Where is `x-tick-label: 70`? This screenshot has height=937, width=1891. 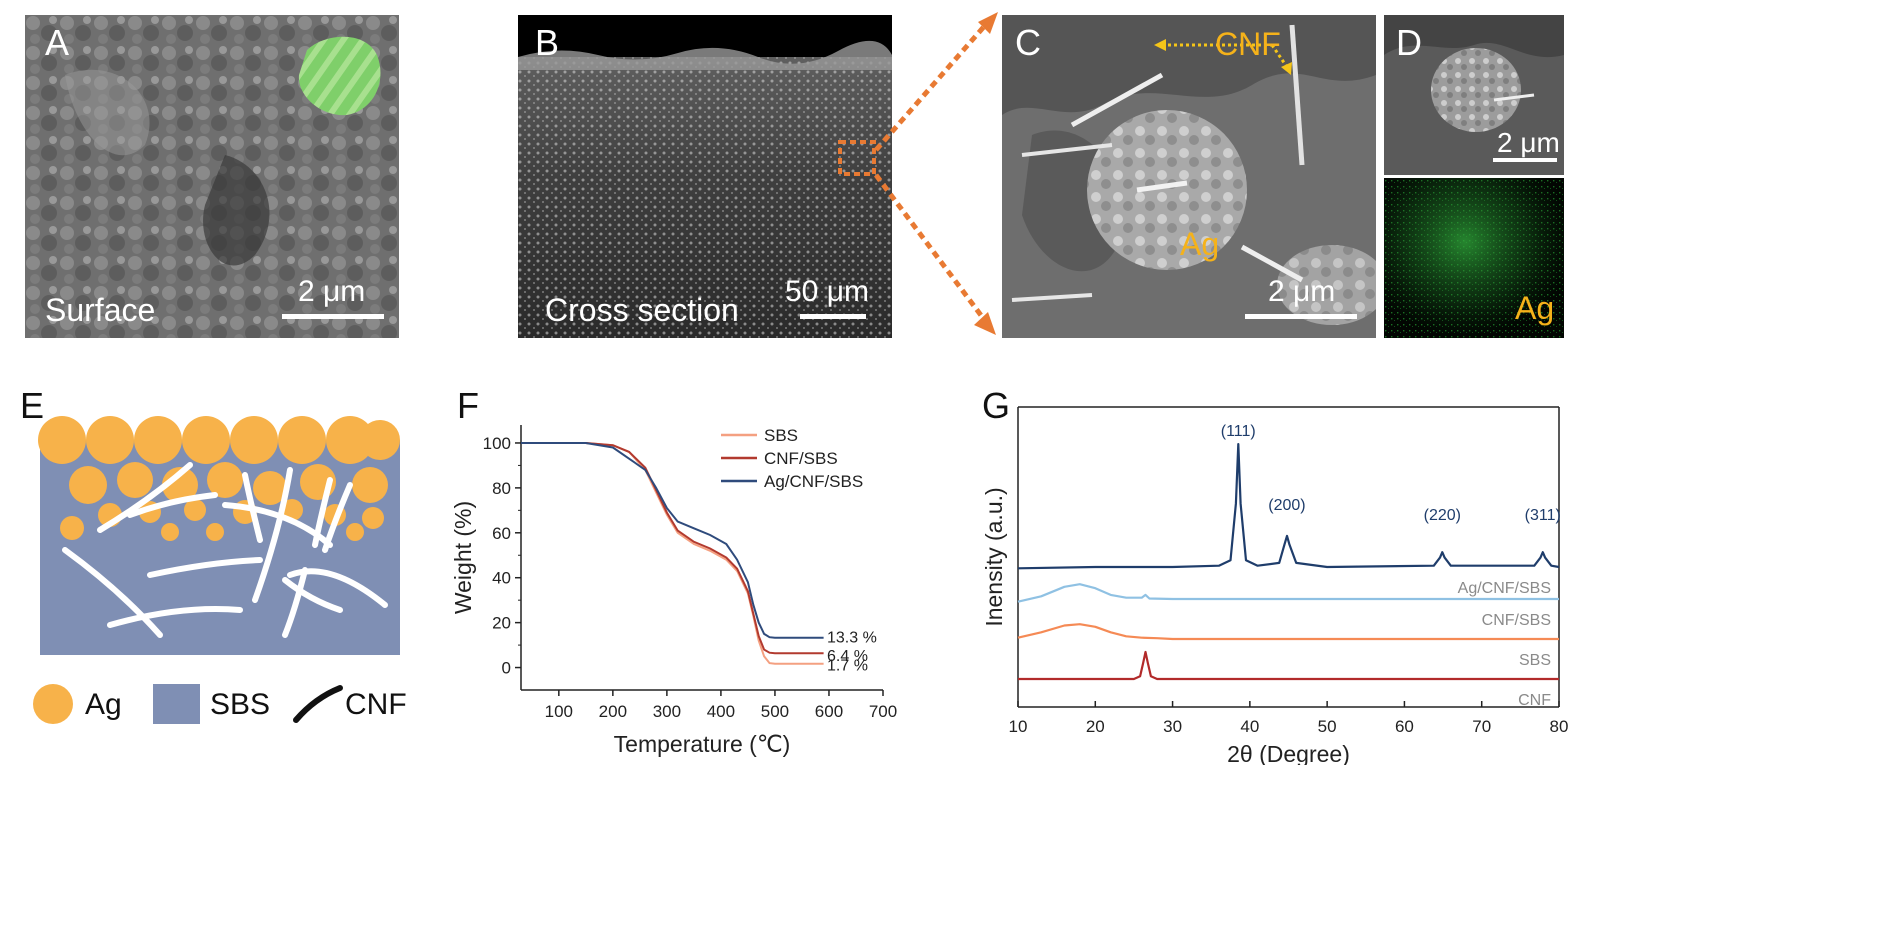
x-tick-label: 70 is located at coordinates (1481, 726).